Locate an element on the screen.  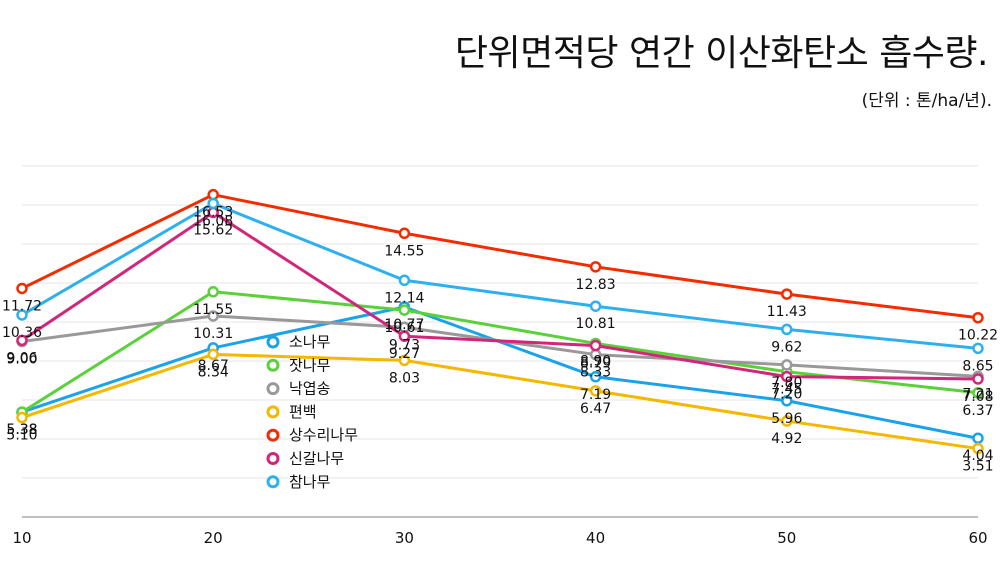
data-label: 10.61 is located at coordinates (404, 328).